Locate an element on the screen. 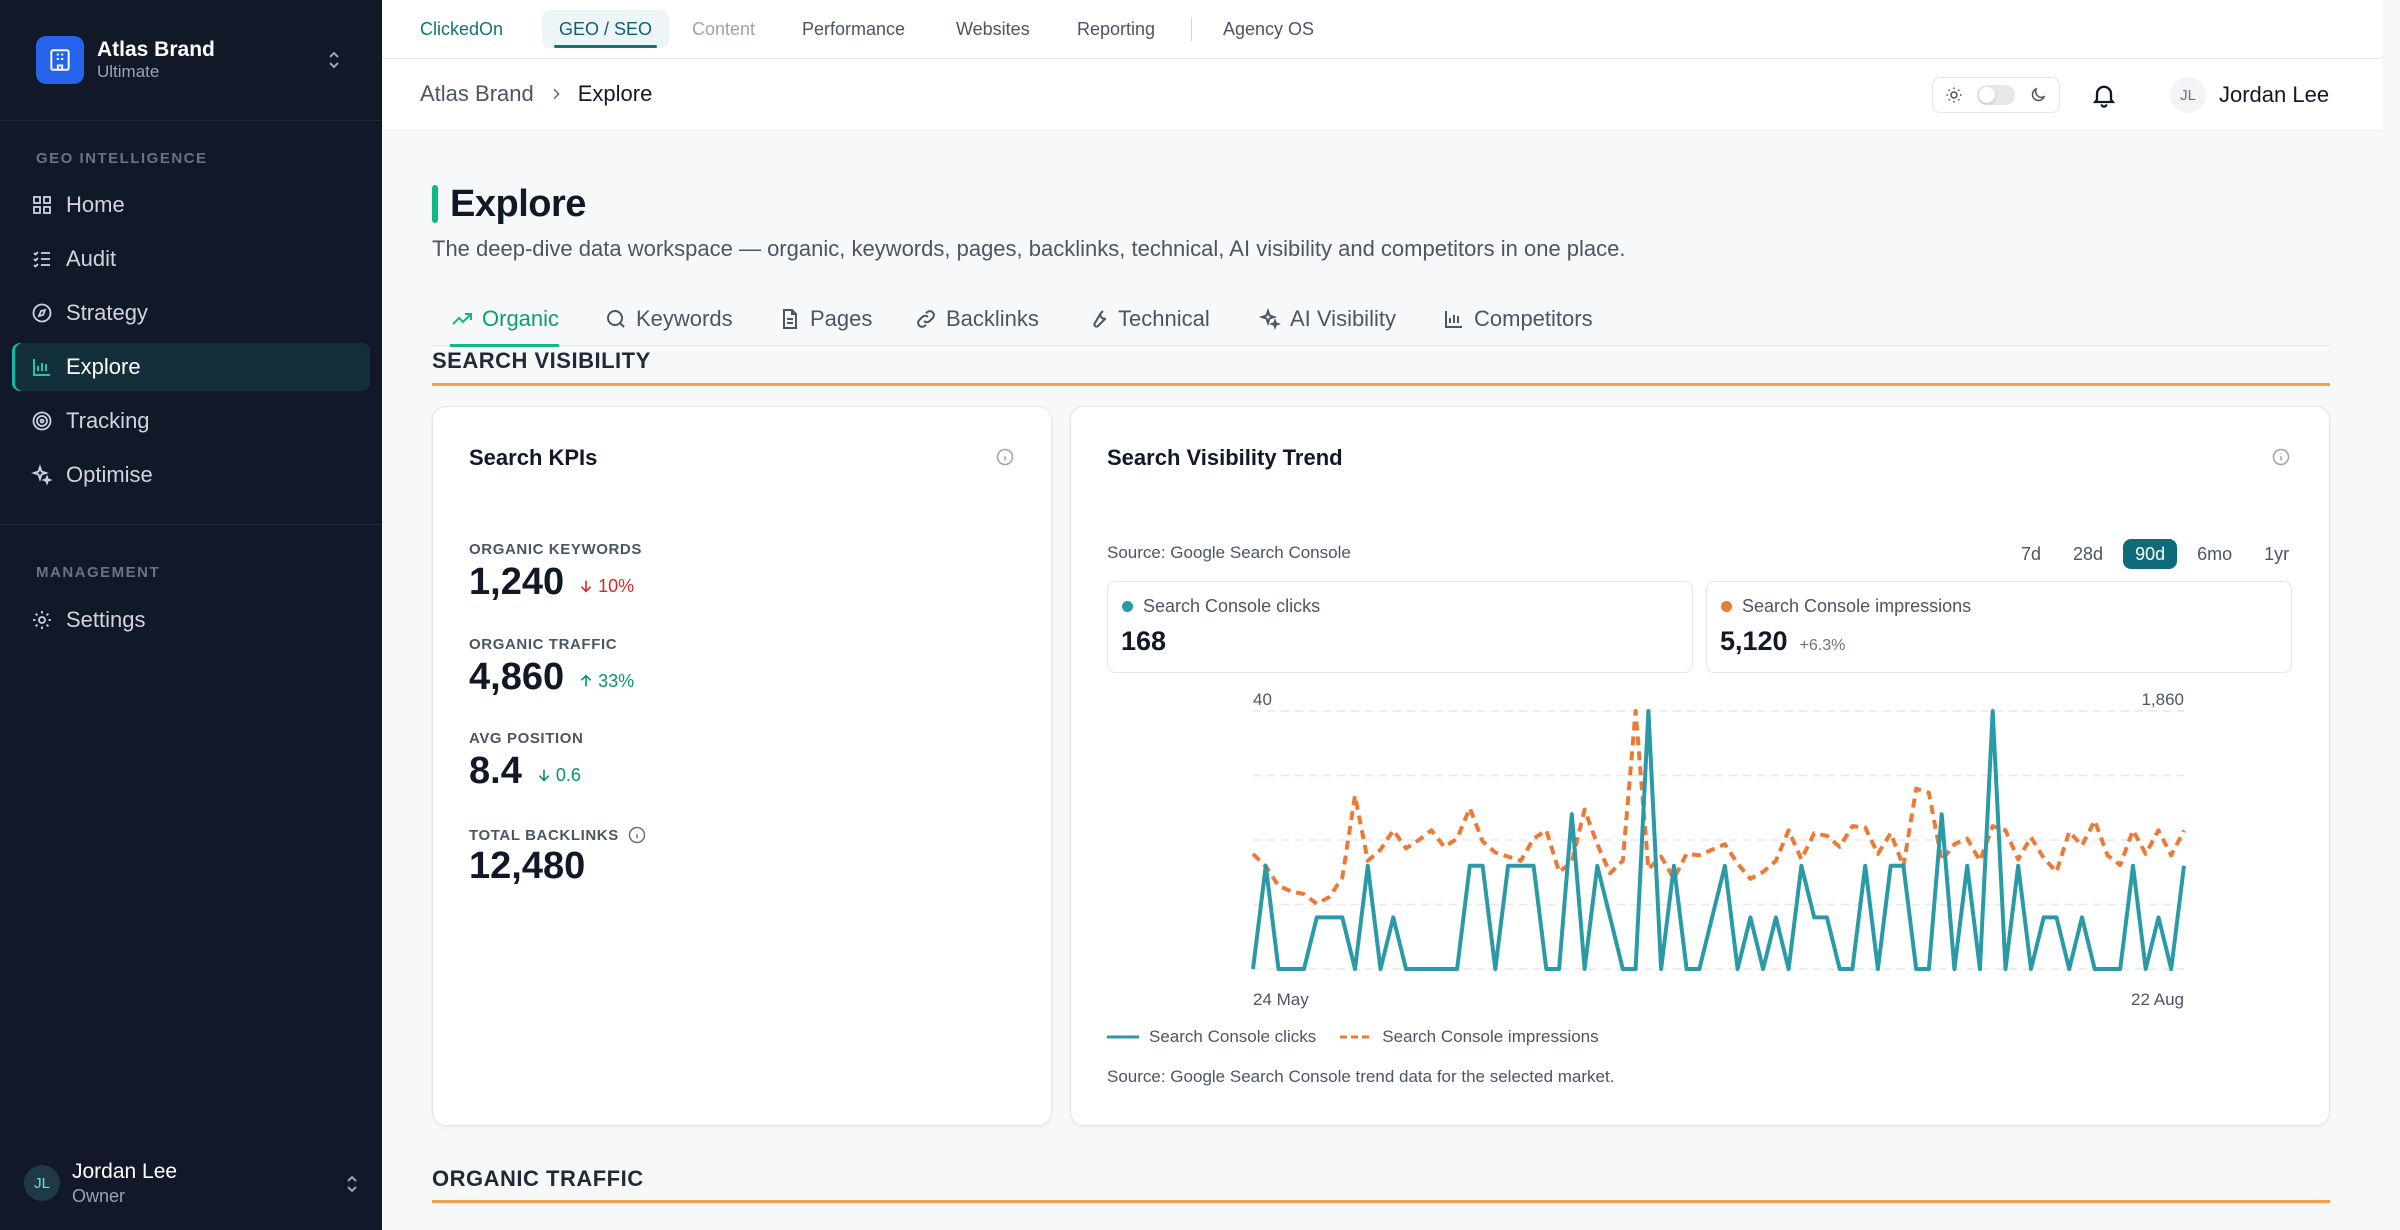 This screenshot has height=1230, width=2400. user-role: Owner is located at coordinates (99, 1196).